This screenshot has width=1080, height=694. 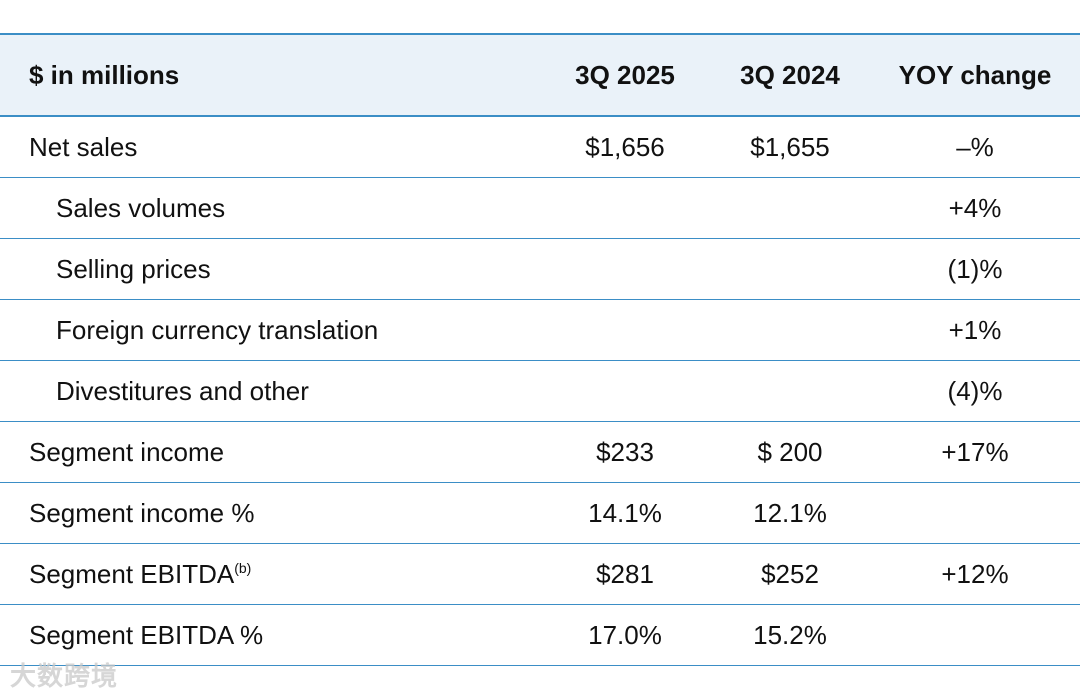 I want to click on table-row: Divestitures and other (4)%, so click(x=540, y=391).